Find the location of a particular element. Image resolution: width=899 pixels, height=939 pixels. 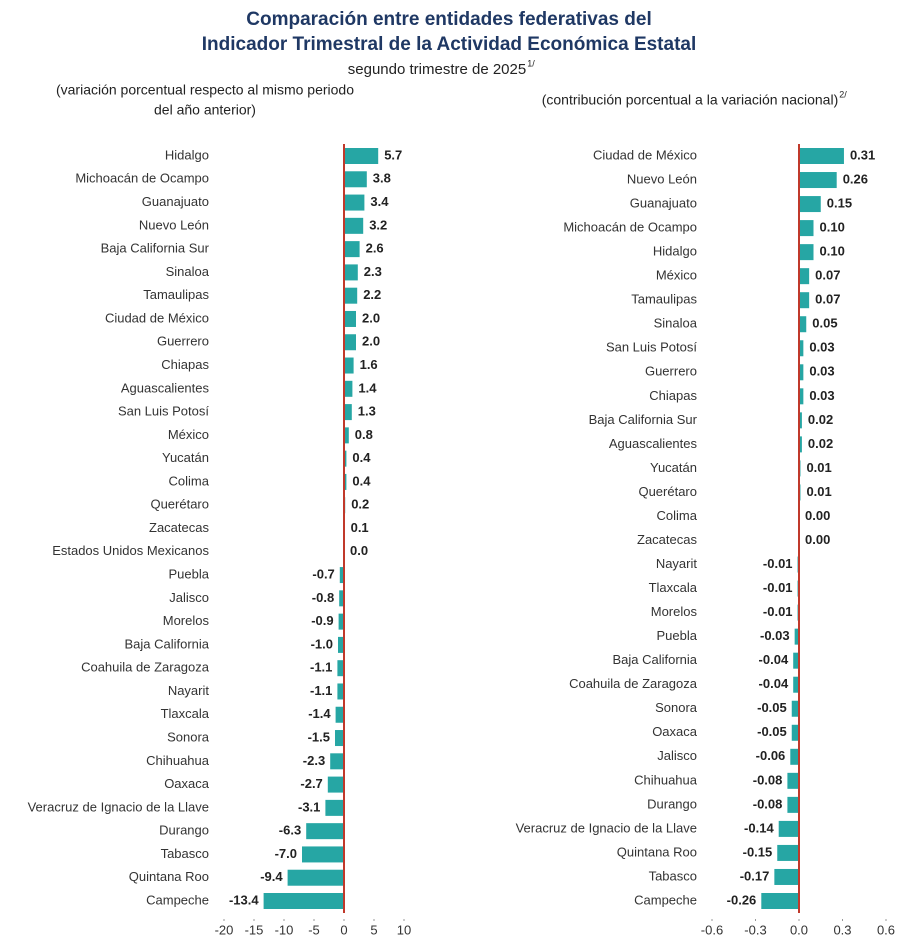

chart-subtitle: segundo trimestre de 2025 is located at coordinates (437, 69).